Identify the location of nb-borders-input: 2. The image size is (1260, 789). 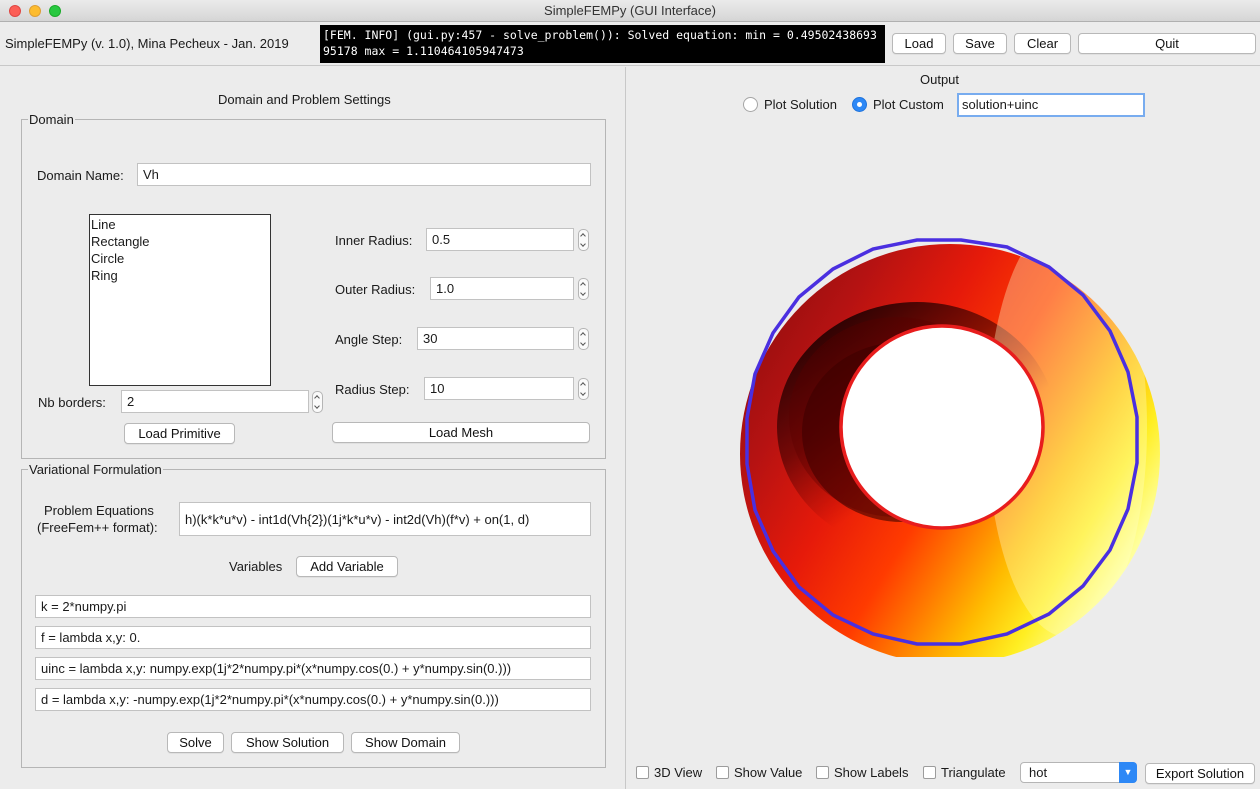
(215, 401).